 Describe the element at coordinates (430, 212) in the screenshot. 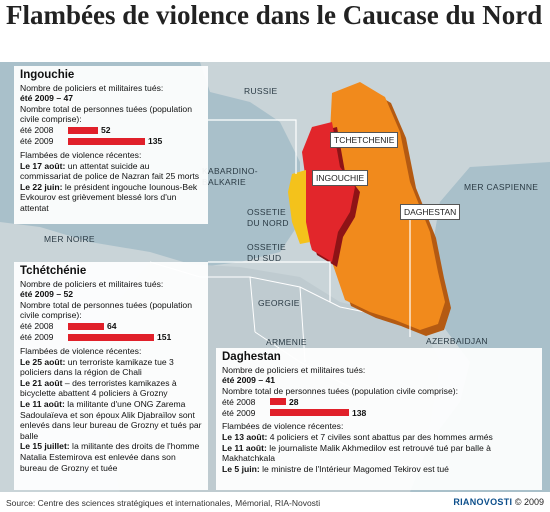

I see `tag-daghestan: DAGHESTAN` at that location.